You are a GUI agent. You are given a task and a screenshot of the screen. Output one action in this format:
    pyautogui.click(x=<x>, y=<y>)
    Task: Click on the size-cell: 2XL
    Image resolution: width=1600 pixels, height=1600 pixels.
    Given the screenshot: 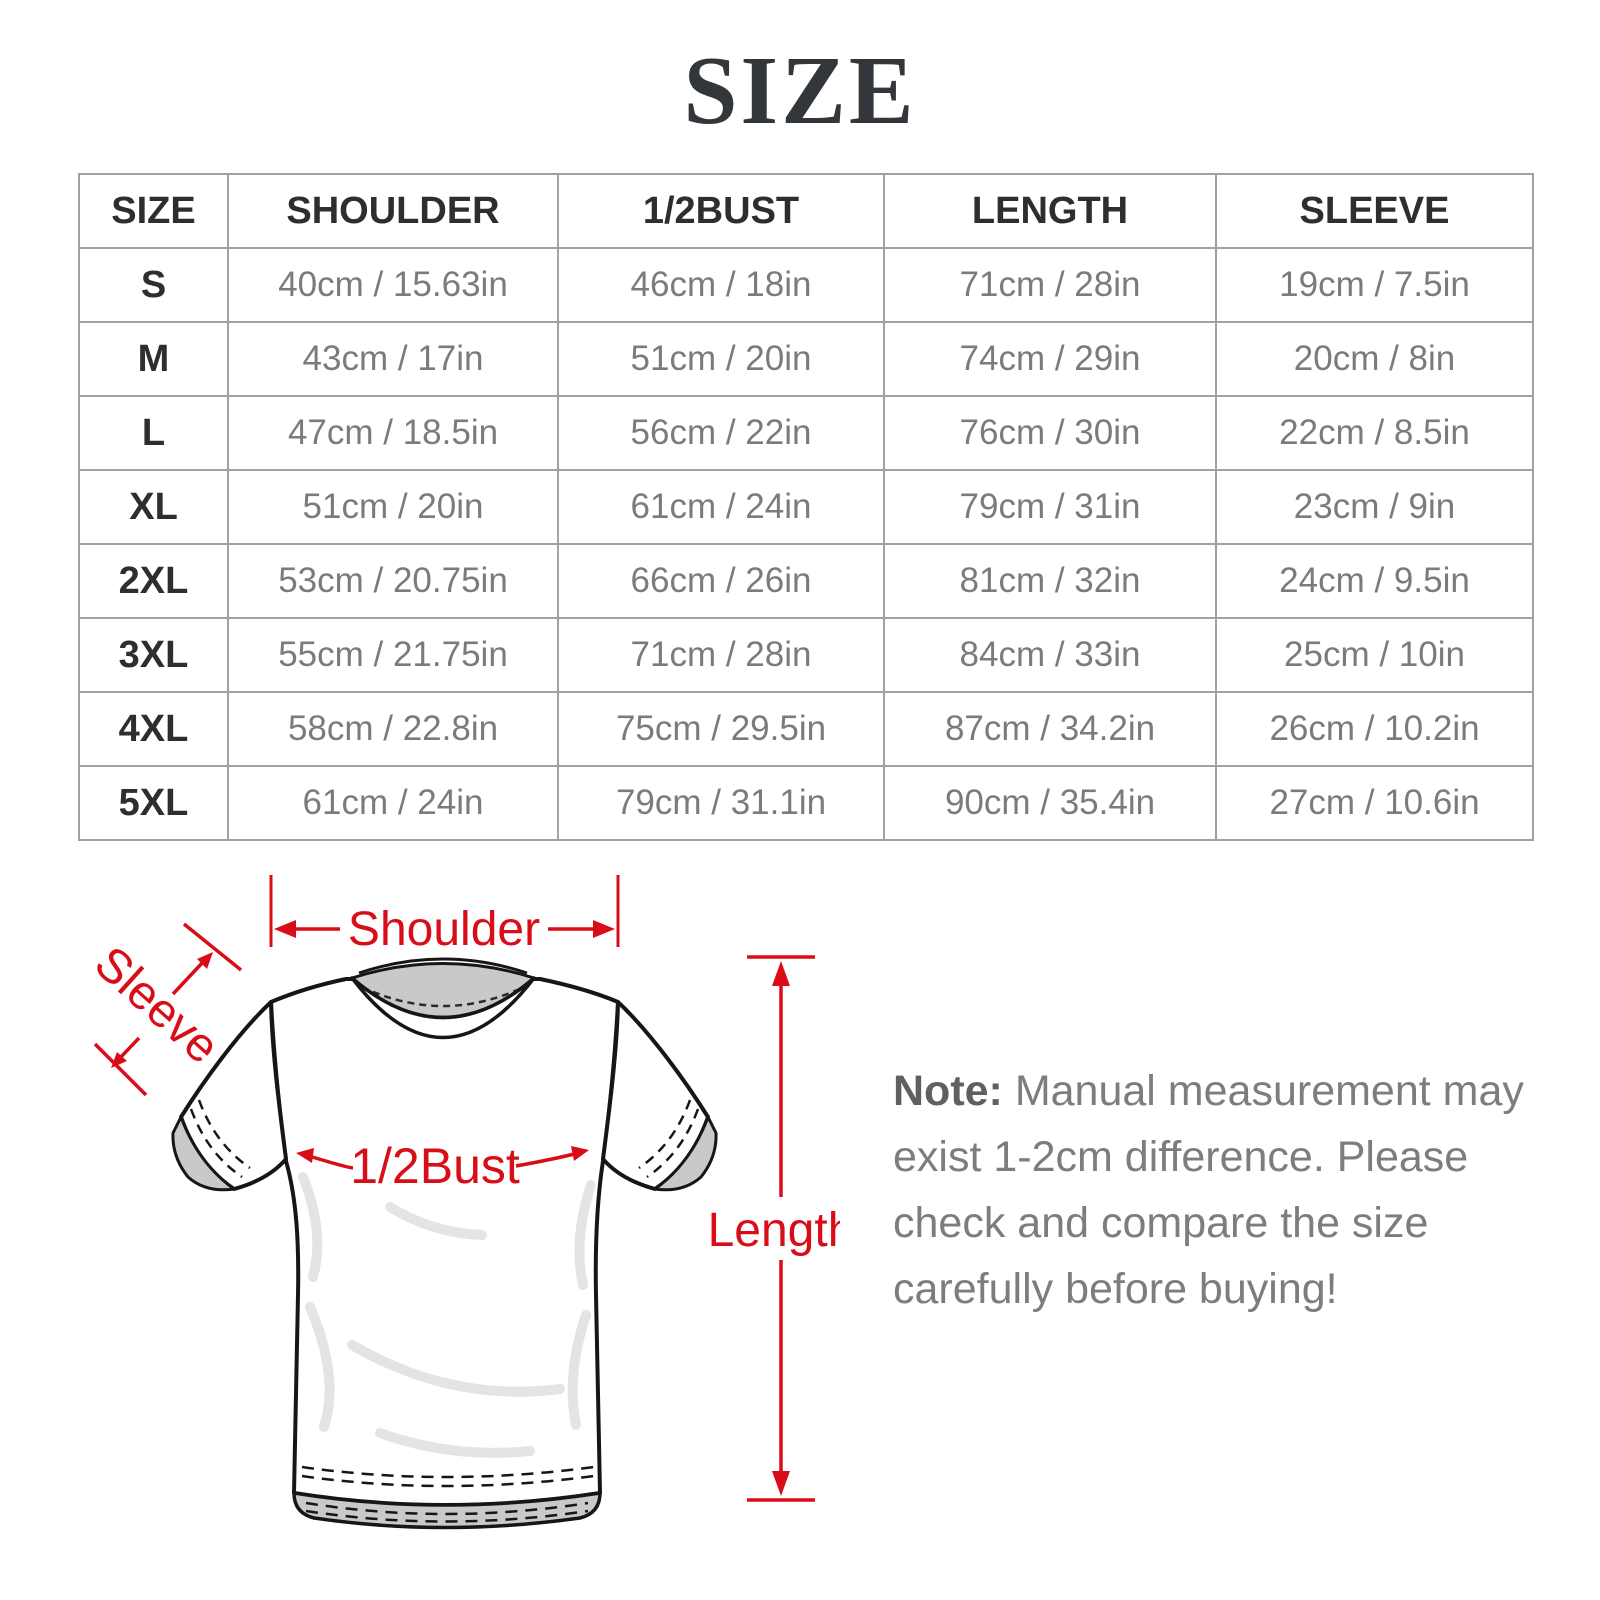 What is the action you would take?
    pyautogui.click(x=153, y=581)
    